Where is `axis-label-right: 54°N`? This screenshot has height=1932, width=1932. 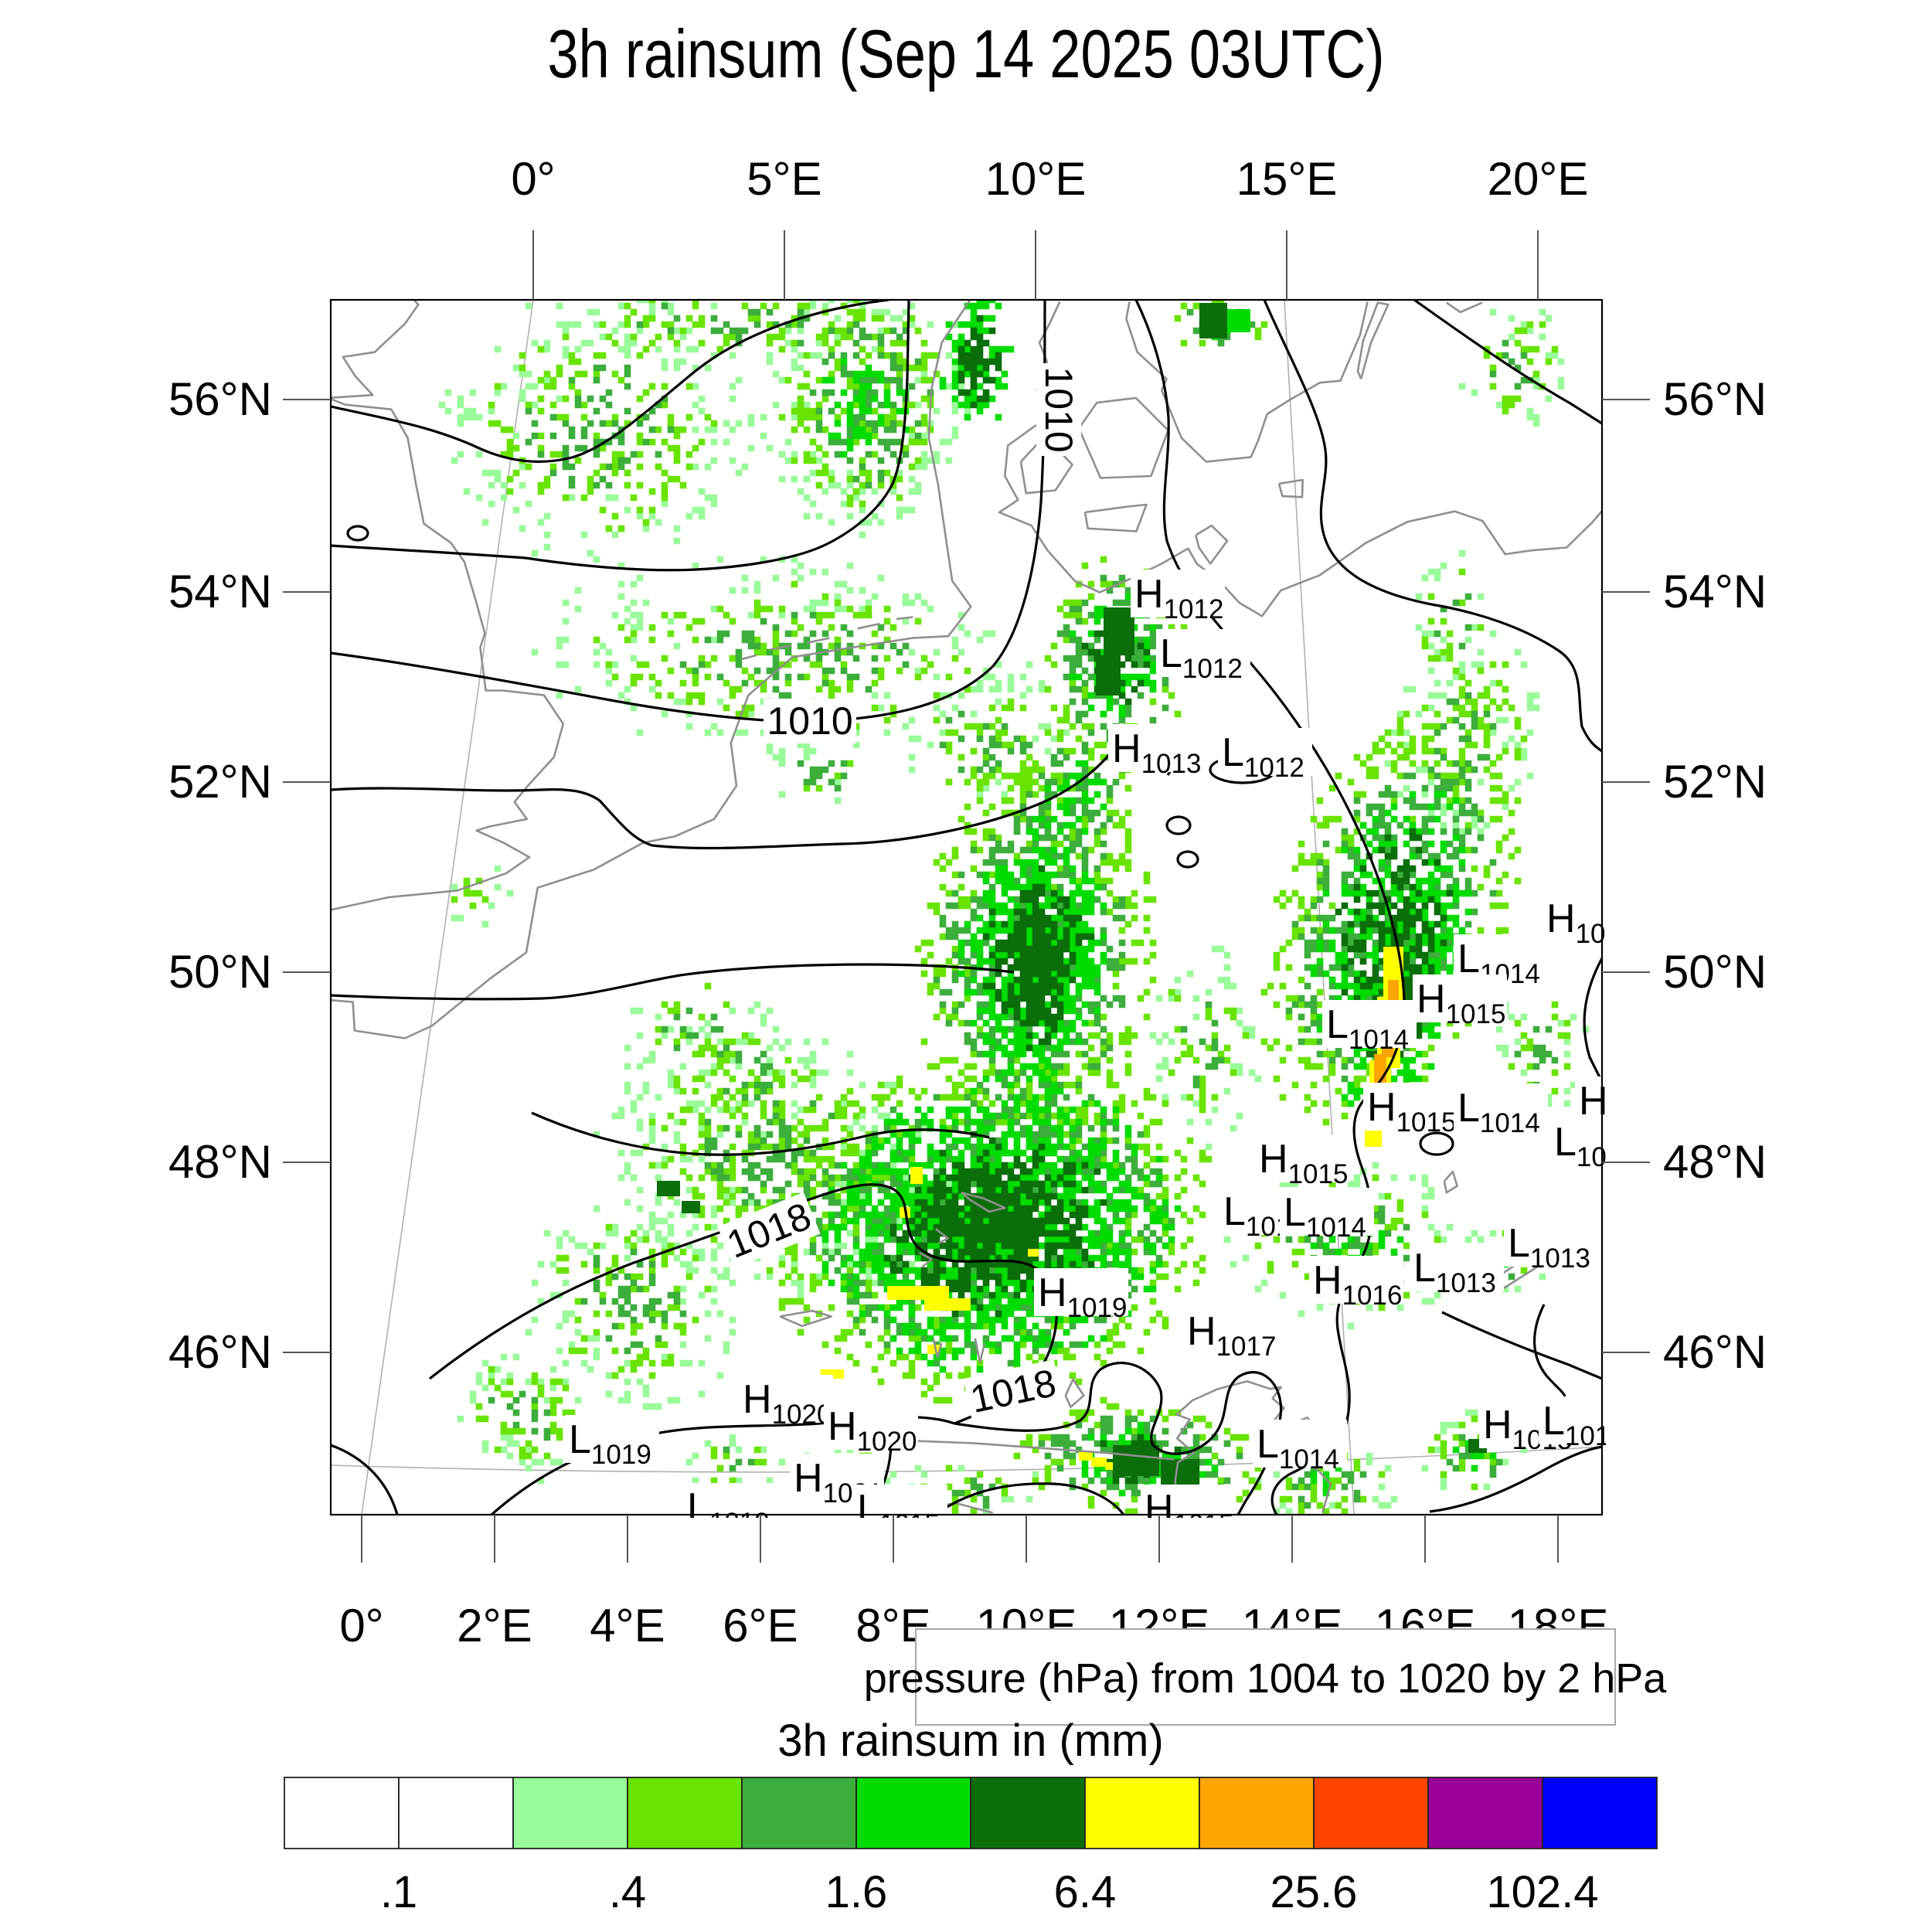
axis-label-right: 54°N is located at coordinates (1715, 592).